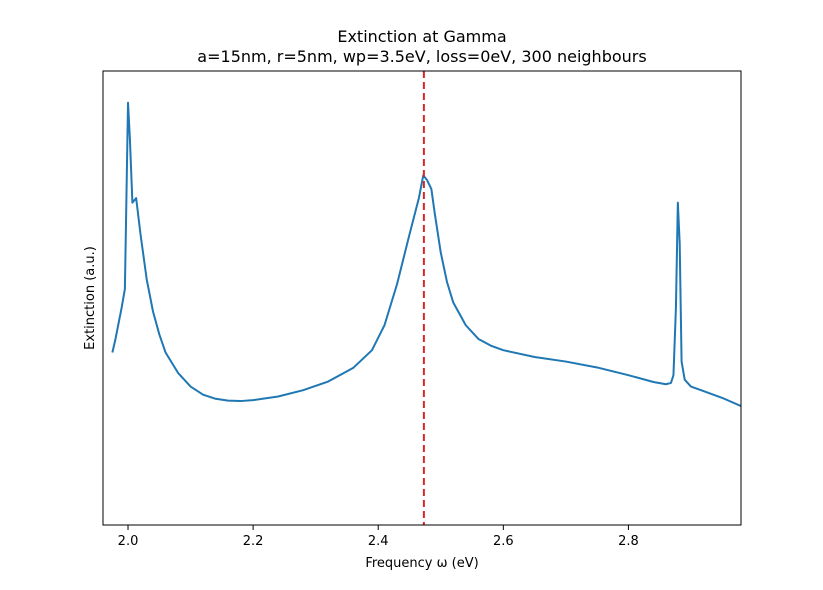 This screenshot has height=590, width=823. Describe the element at coordinates (503, 541) in the screenshot. I see `x-tick-label: 2.6` at that location.